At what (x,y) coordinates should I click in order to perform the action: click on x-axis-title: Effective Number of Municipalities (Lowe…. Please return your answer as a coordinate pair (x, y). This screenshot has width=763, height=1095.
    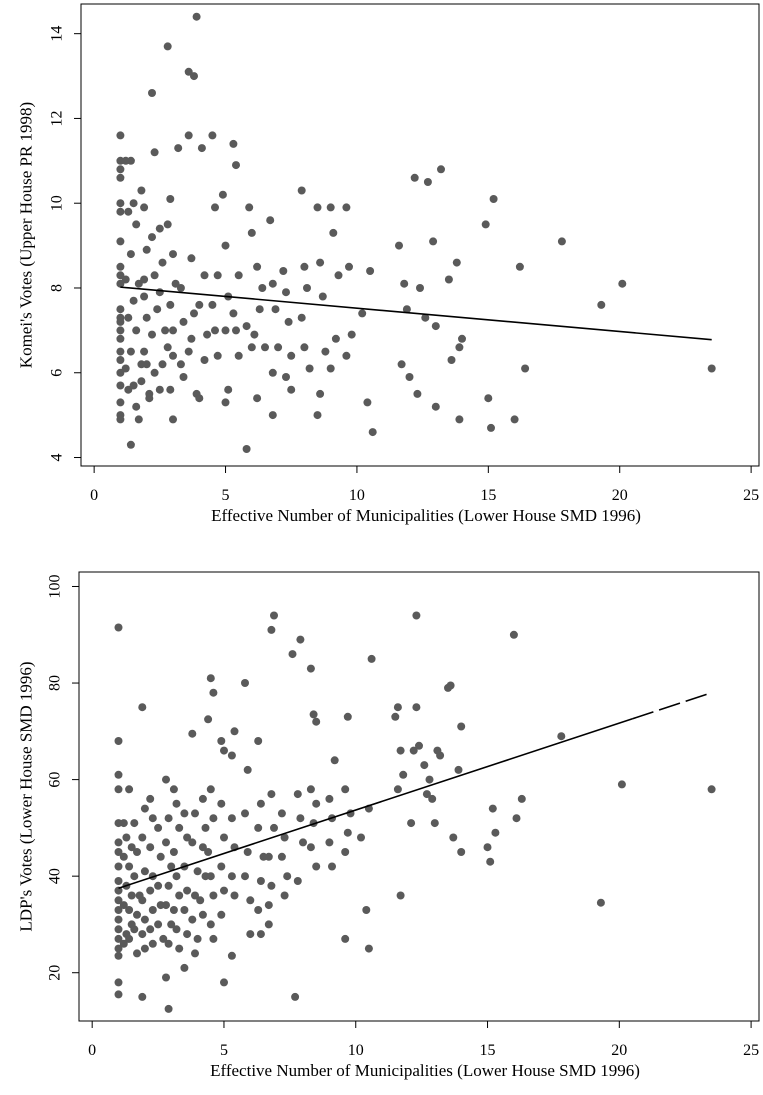
    Looking at the image, I should click on (425, 1070).